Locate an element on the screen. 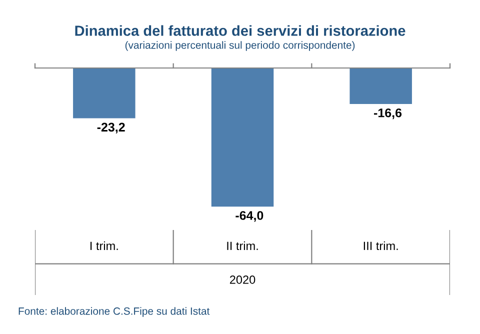 The height and width of the screenshot is (334, 480). data-label: -16,6 is located at coordinates (388, 114).